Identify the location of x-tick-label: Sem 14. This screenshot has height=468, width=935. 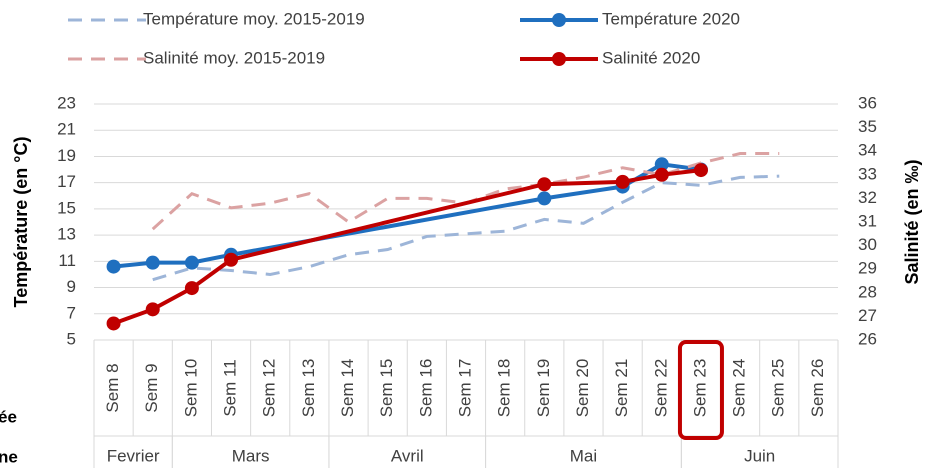
(347, 388).